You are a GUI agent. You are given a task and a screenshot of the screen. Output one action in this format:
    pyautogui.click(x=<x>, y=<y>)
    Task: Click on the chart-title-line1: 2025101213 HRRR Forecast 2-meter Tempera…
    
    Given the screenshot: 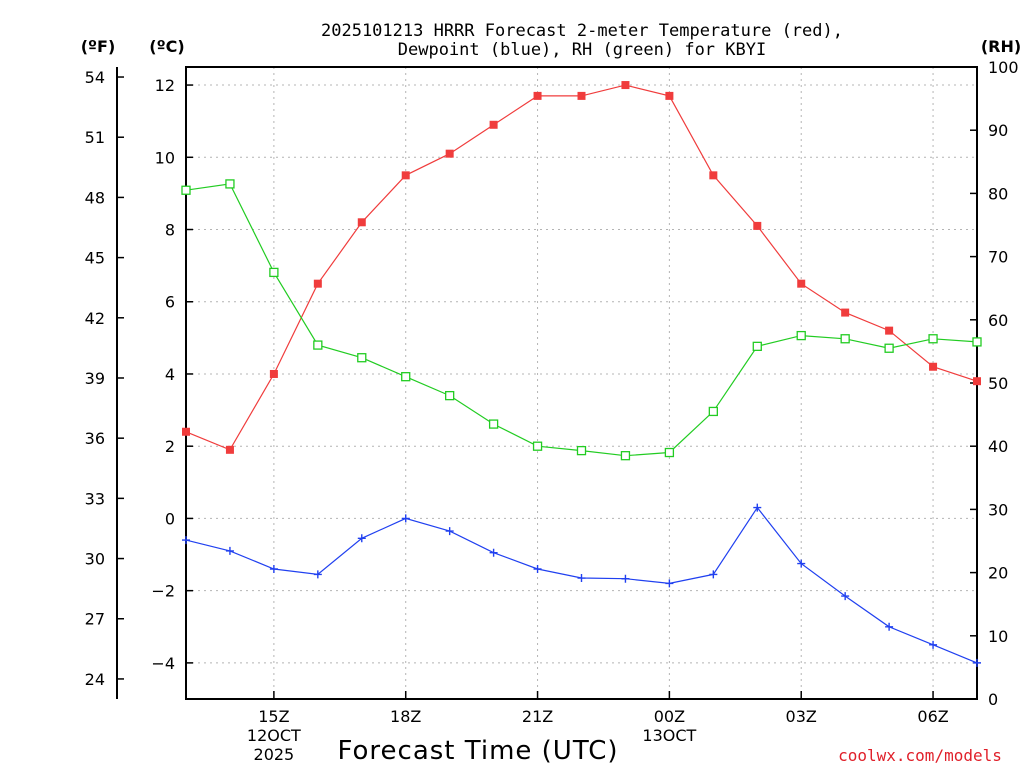 What is the action you would take?
    pyautogui.click(x=582, y=31)
    